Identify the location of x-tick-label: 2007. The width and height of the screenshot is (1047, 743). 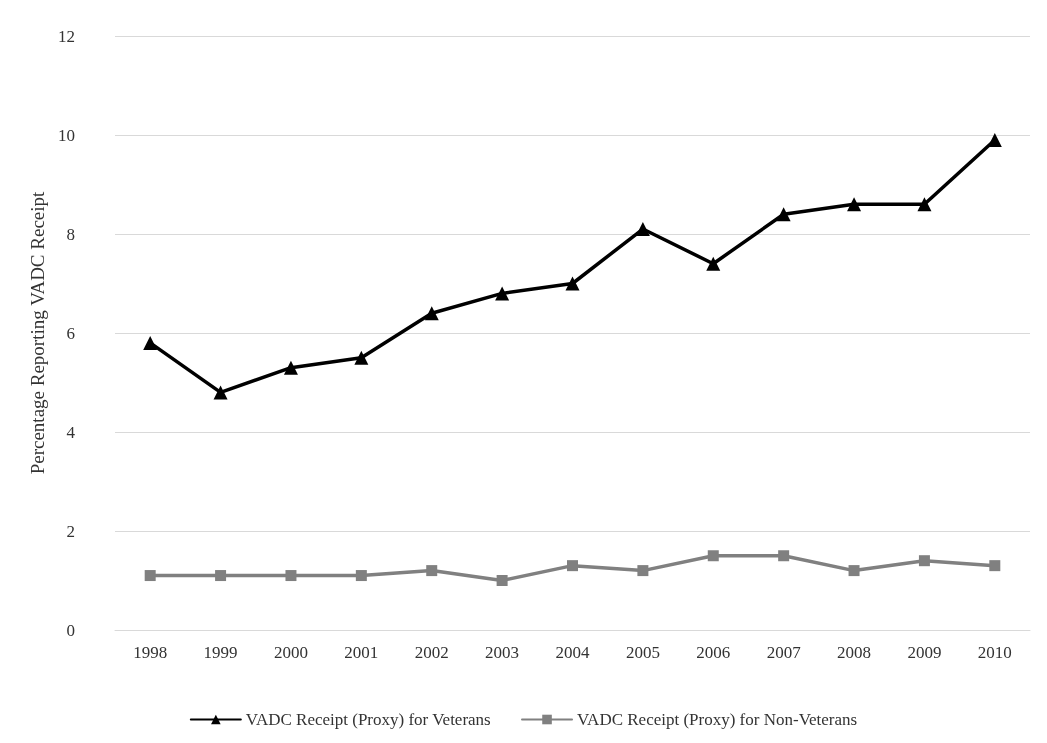
(784, 652).